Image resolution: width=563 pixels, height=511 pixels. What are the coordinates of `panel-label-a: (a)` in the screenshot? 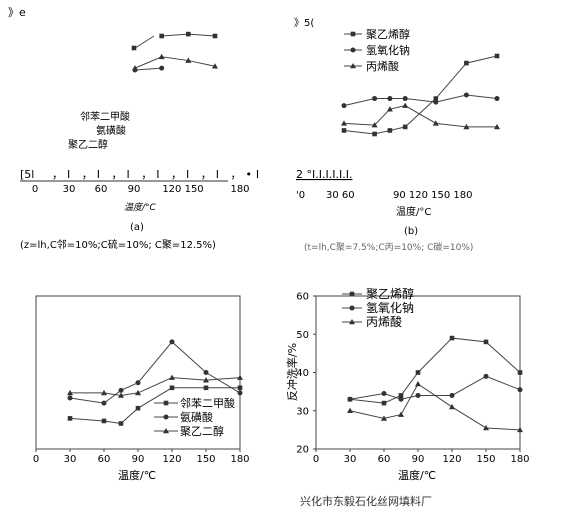 It's located at (137, 227).